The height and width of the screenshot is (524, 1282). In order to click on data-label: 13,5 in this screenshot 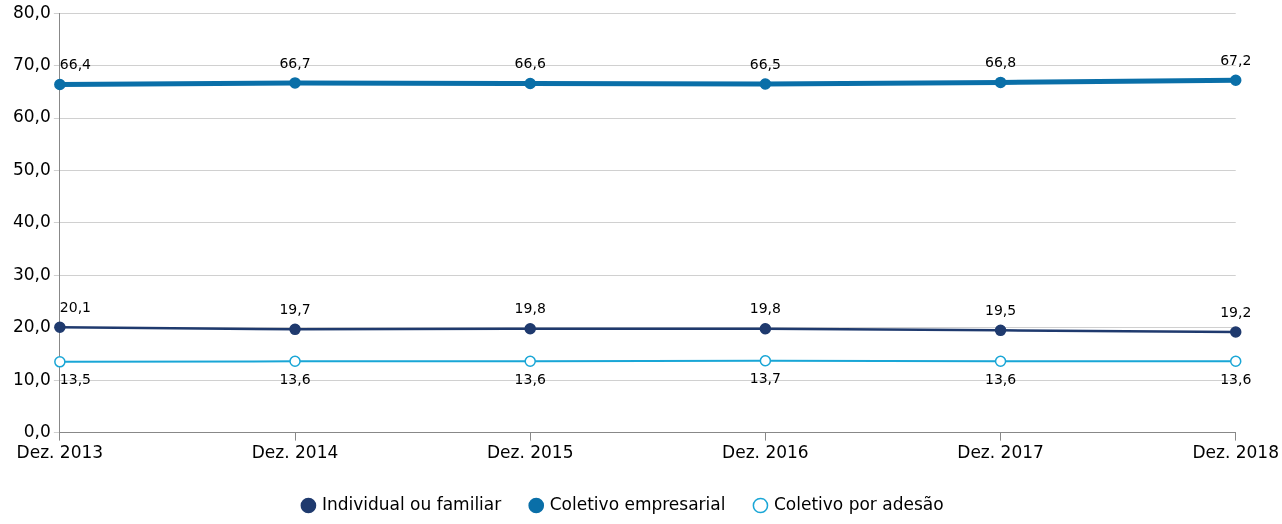, I will do `click(75, 379)`.